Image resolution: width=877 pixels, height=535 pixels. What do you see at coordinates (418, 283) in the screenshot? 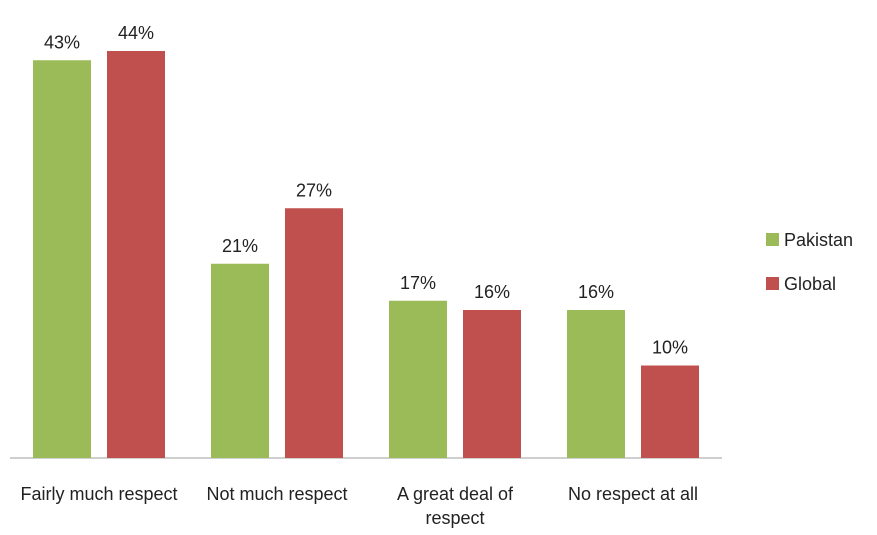
I see `data-label: 17%` at bounding box center [418, 283].